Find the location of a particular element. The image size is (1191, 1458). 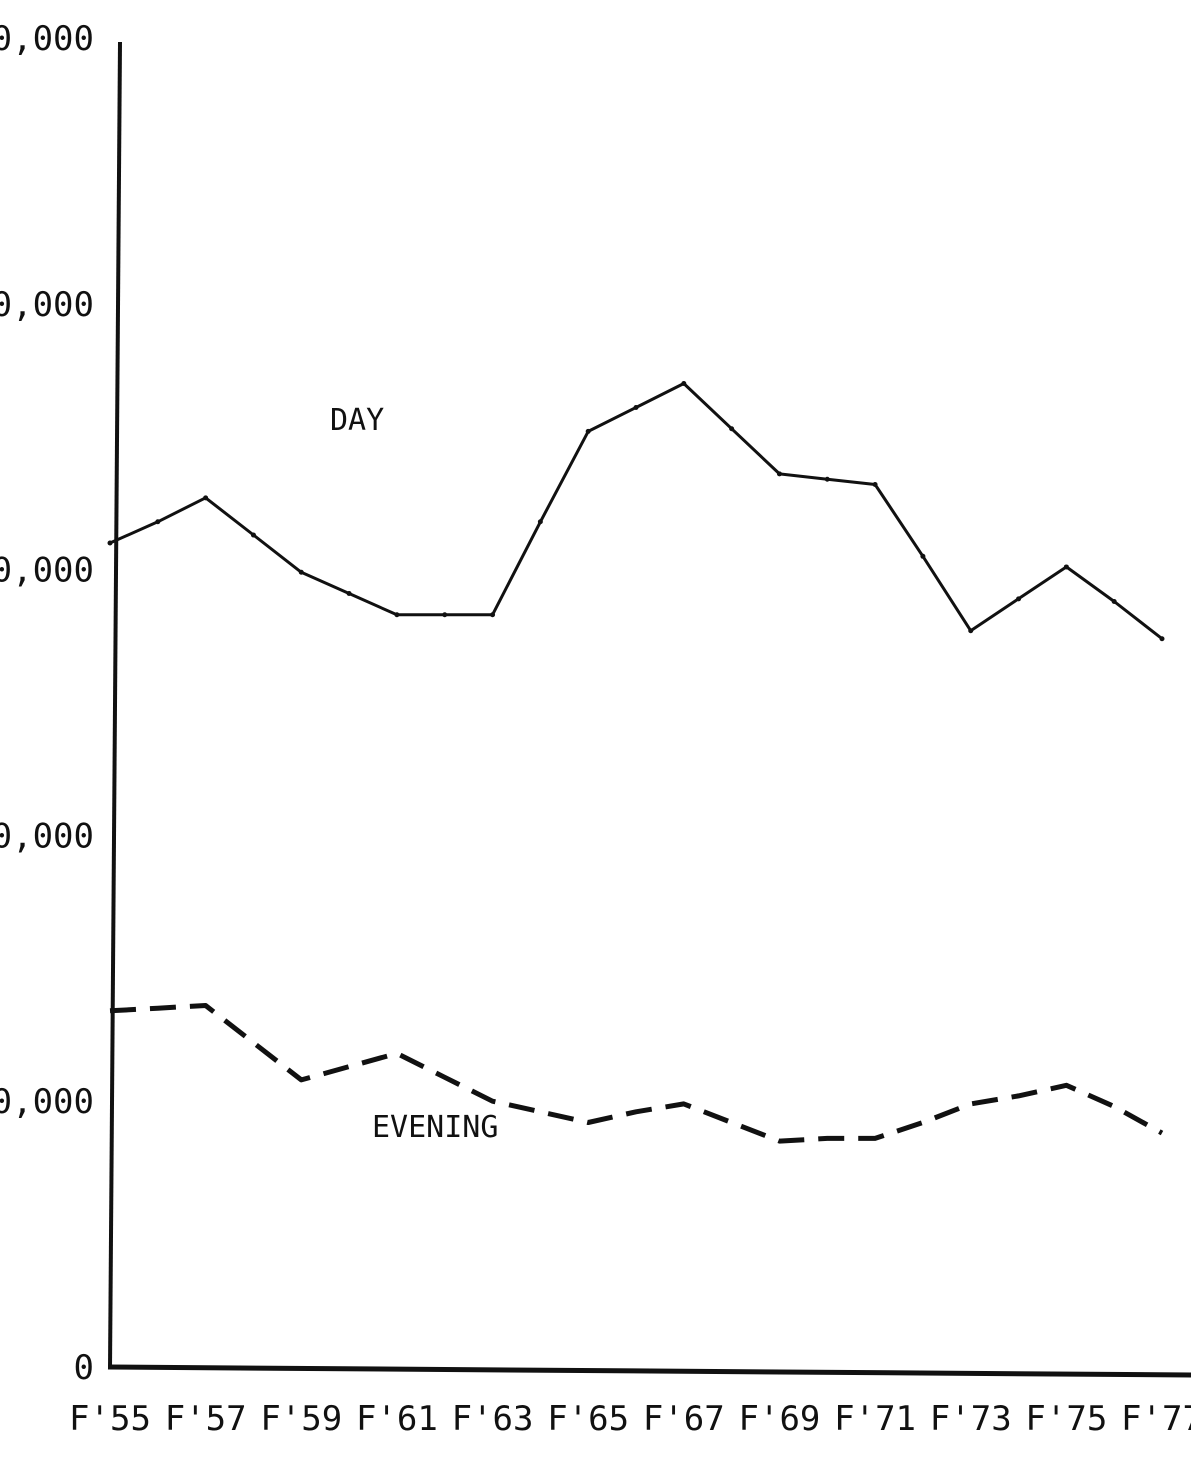

x-tick-label: F'59 is located at coordinates (301, 1419).